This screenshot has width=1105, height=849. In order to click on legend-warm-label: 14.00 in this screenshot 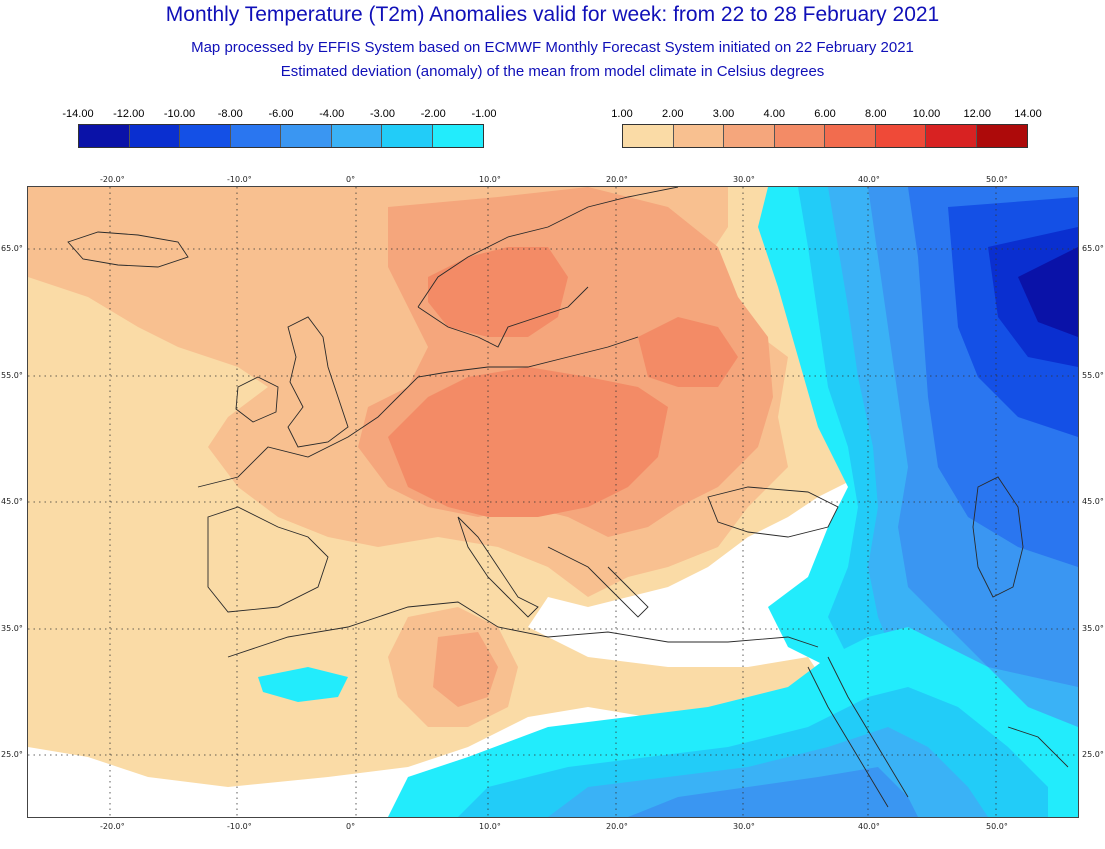, I will do `click(1028, 114)`.